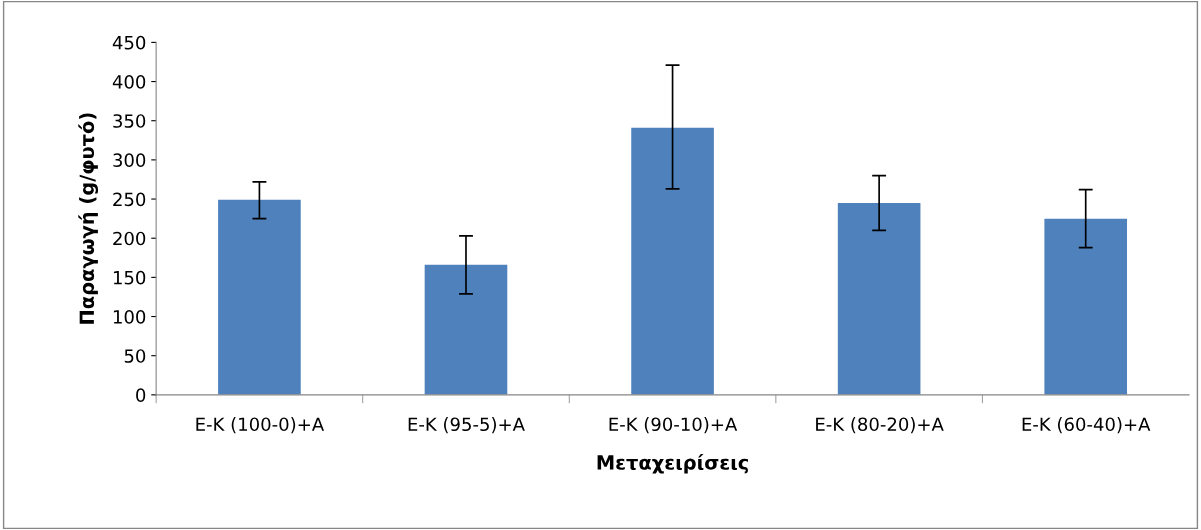 This screenshot has height=530, width=1201. What do you see at coordinates (135, 356) in the screenshot?
I see `y-tick-label: 50` at bounding box center [135, 356].